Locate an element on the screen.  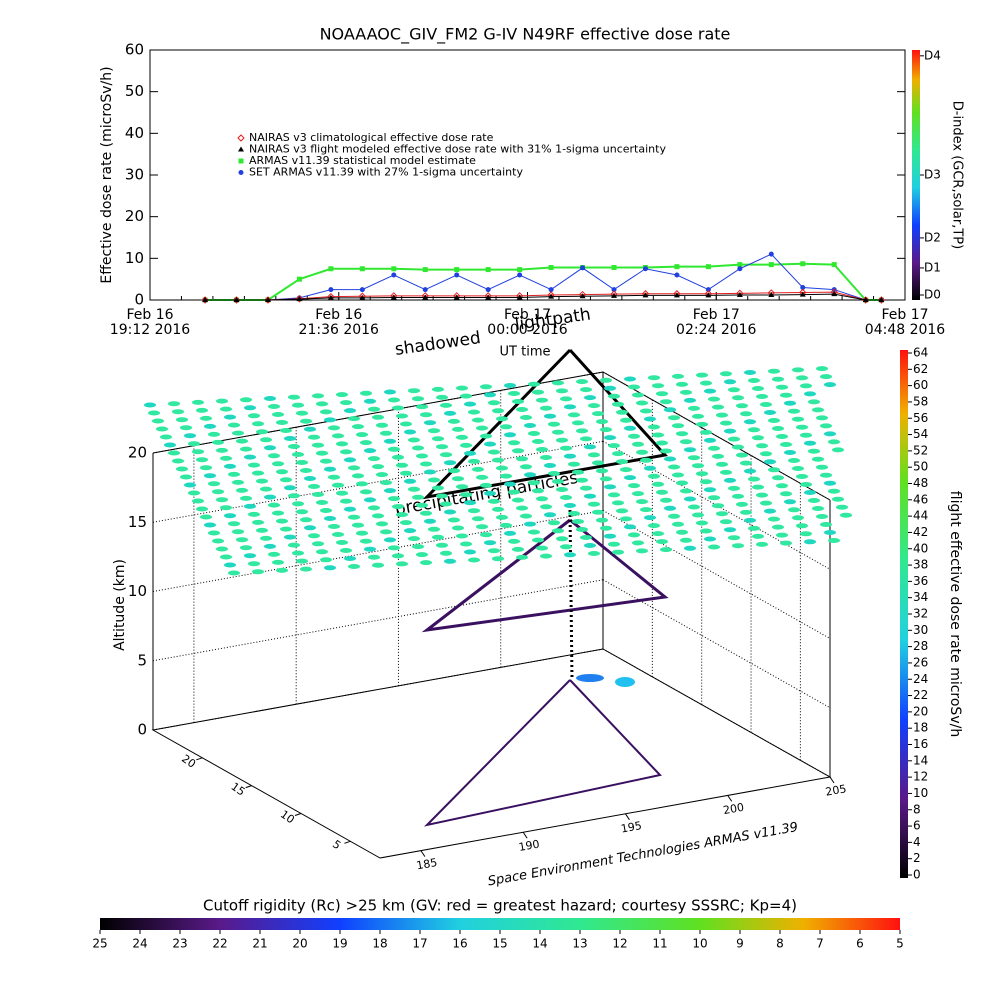
colorbar-tick-label: 36 is located at coordinates (920, 581).